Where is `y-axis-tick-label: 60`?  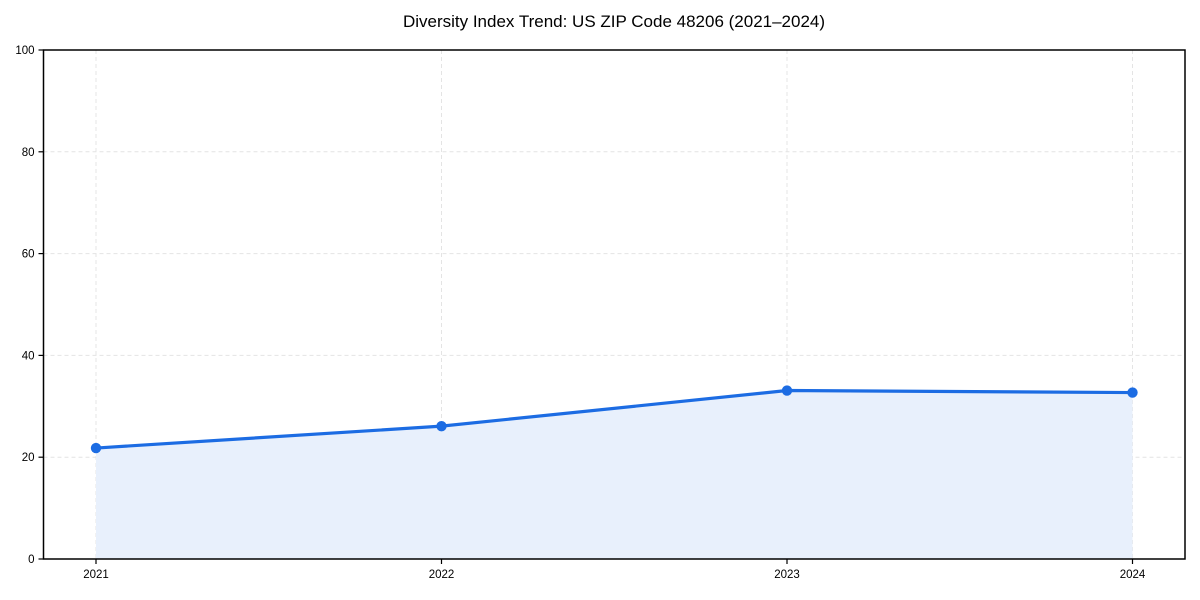 y-axis-tick-label: 60 is located at coordinates (28, 255).